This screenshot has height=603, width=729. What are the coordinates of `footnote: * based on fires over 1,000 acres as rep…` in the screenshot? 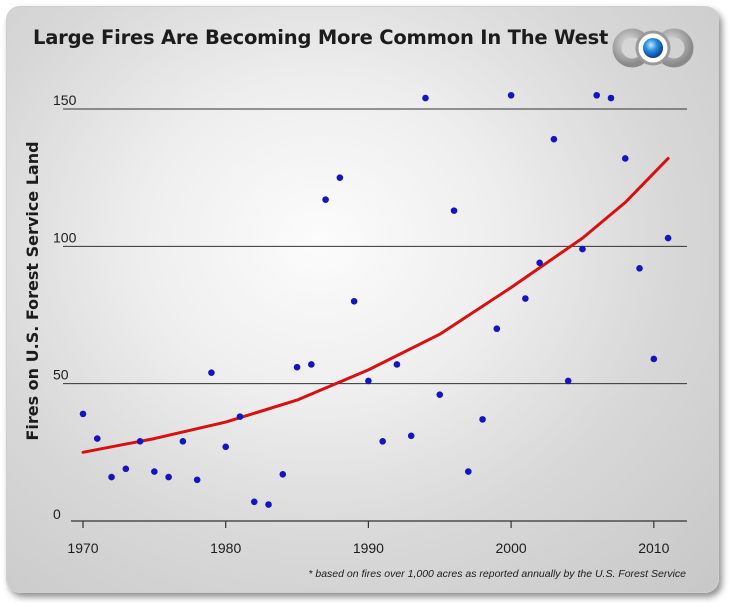 It's located at (497, 574).